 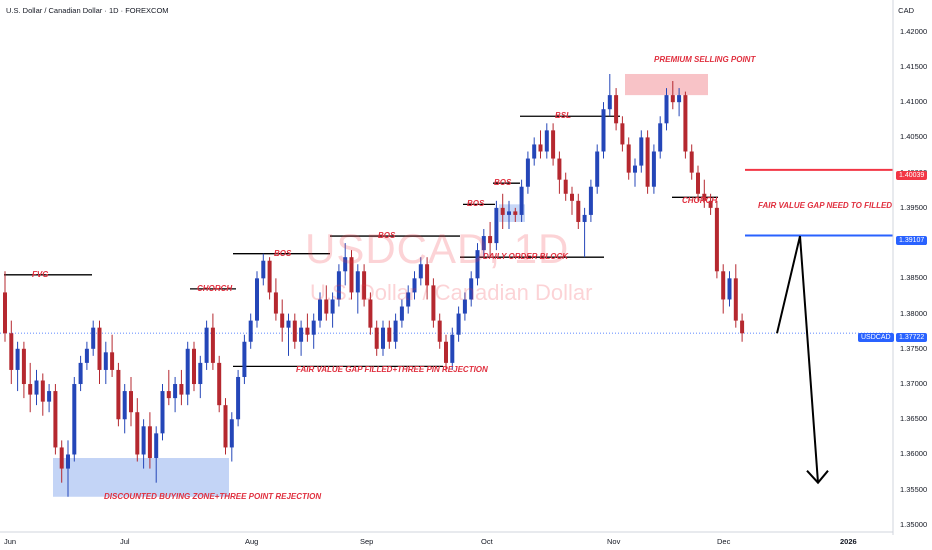 I want to click on y-tick-label: 1.38500, so click(x=914, y=278).